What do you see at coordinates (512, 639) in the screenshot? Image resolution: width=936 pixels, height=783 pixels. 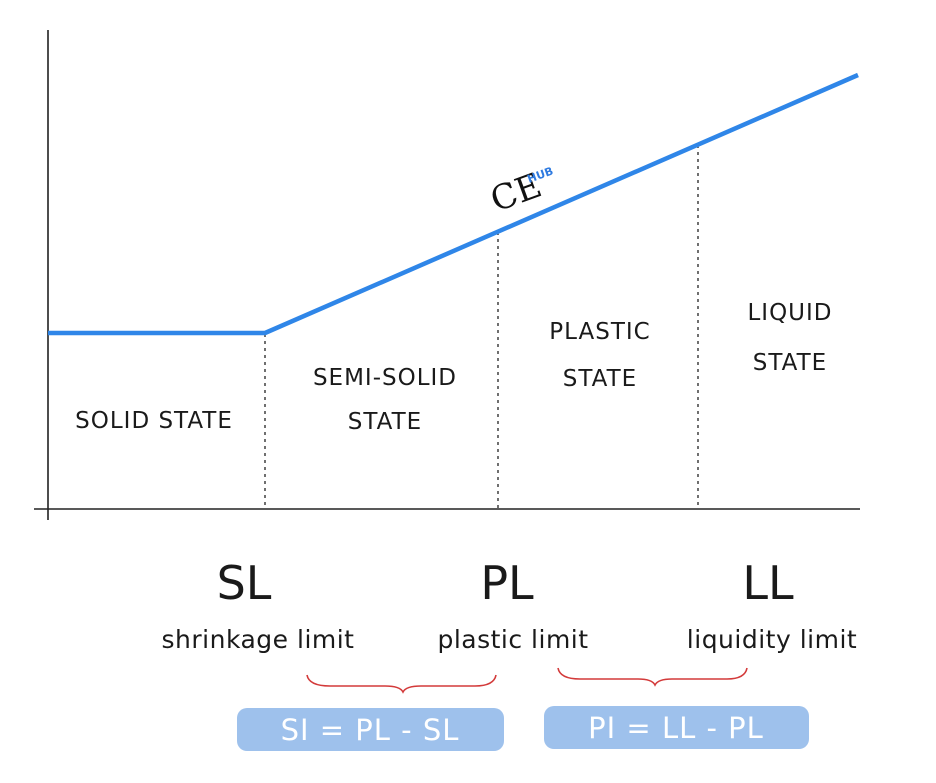 I see `limit-name-plastic: plastic limit` at bounding box center [512, 639].